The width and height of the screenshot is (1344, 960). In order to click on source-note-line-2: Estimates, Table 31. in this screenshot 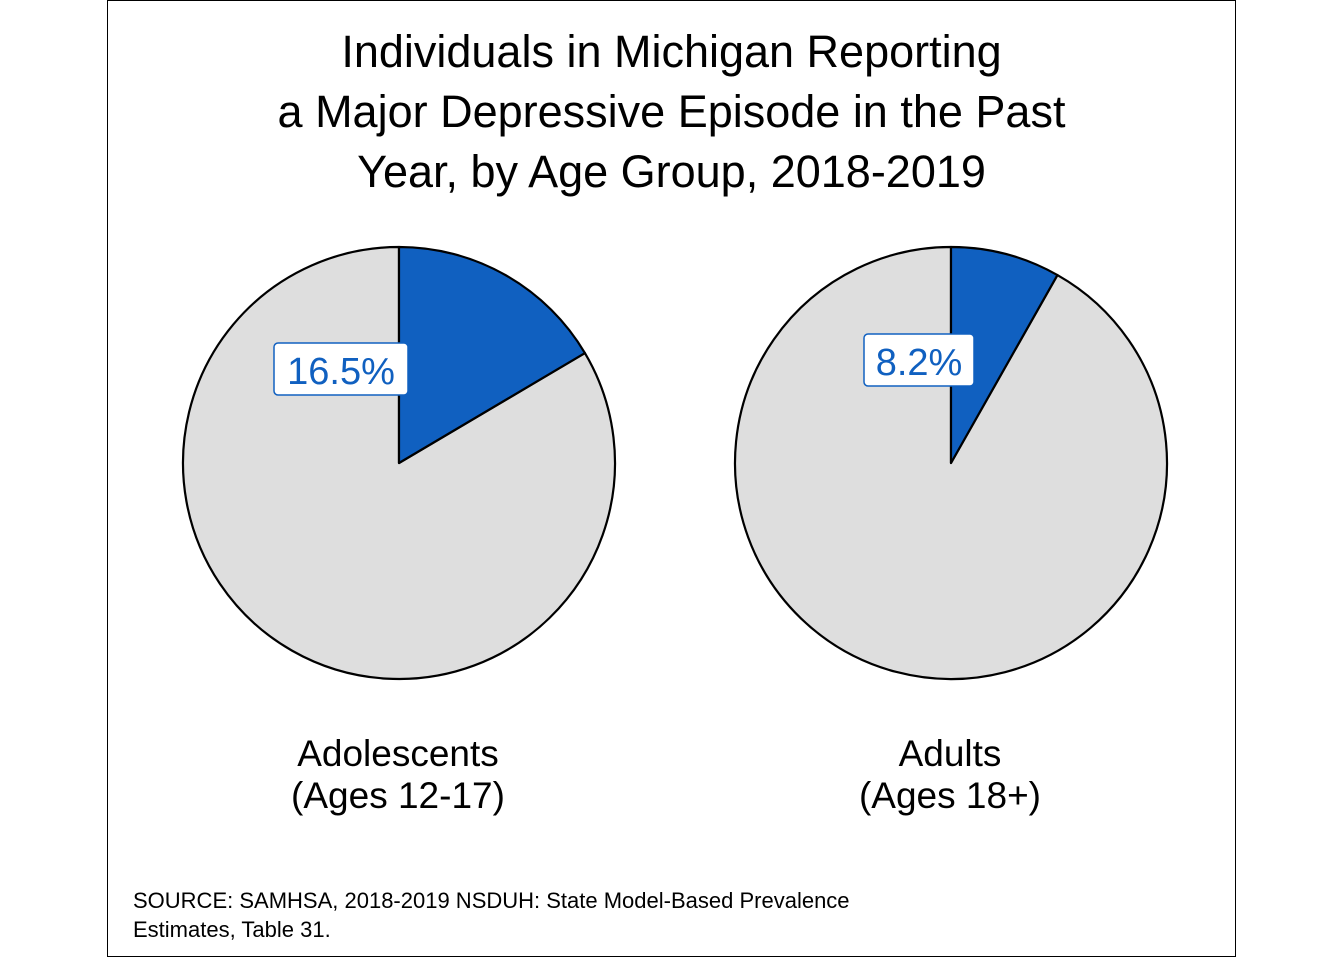, I will do `click(232, 929)`.